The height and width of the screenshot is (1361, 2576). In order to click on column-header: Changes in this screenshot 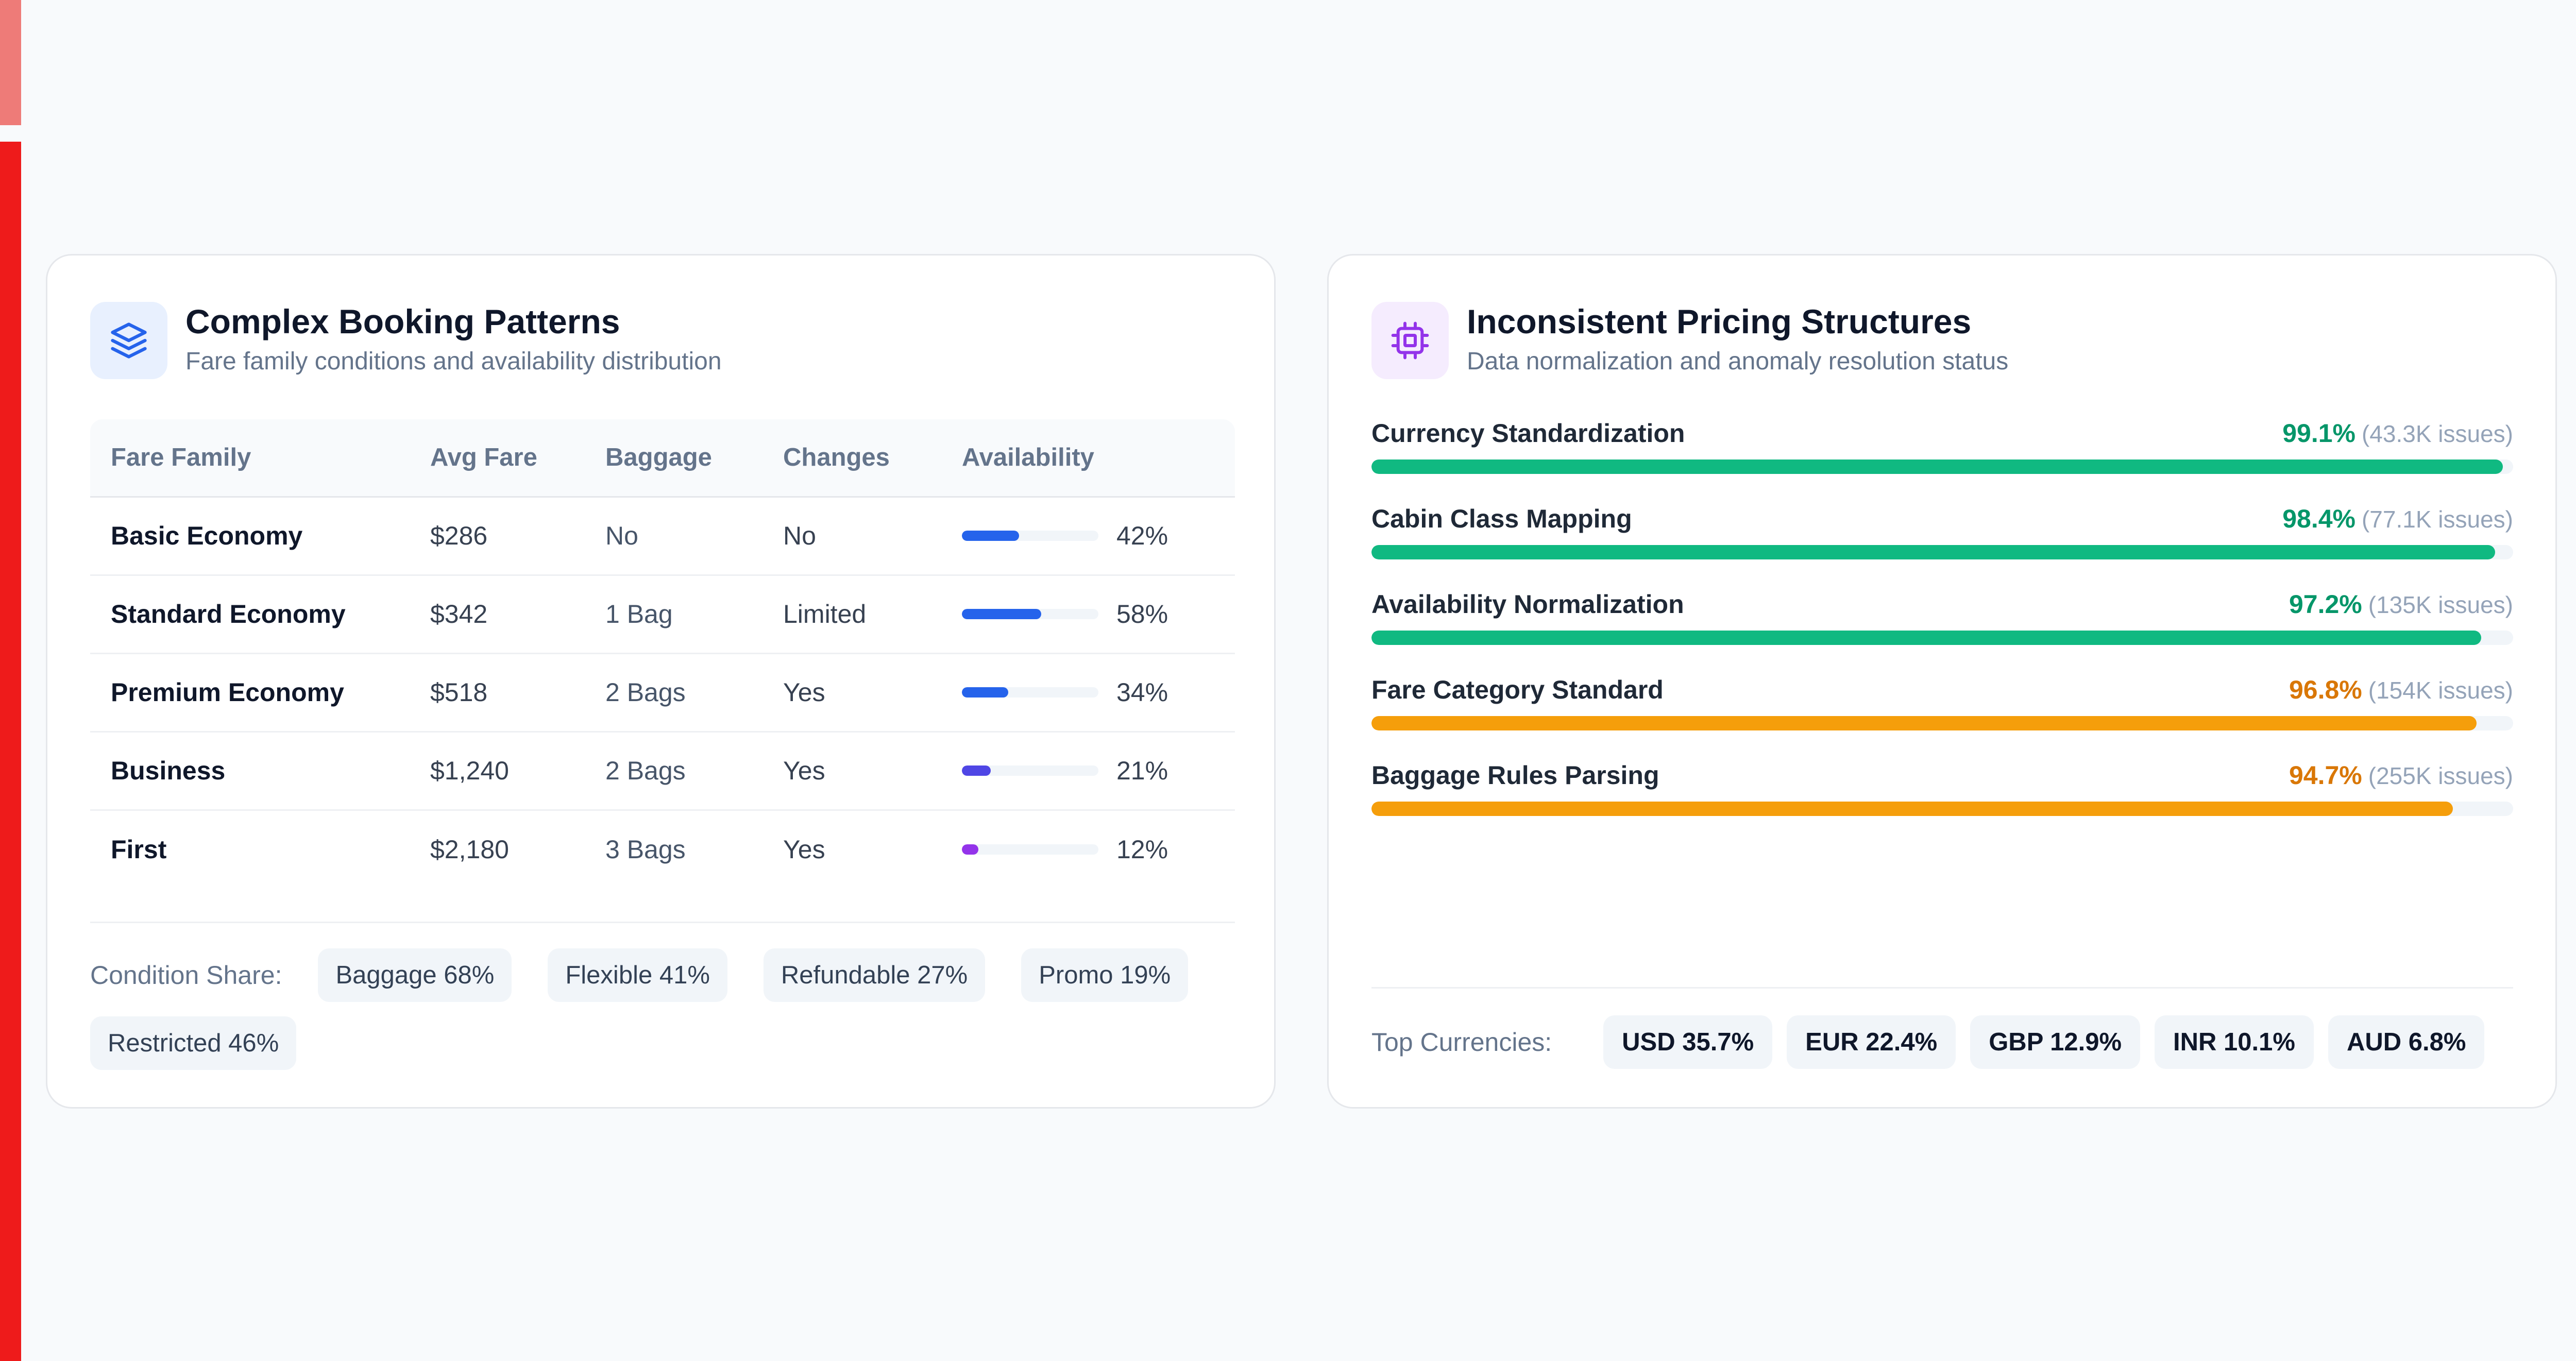, I will do `click(851, 458)`.